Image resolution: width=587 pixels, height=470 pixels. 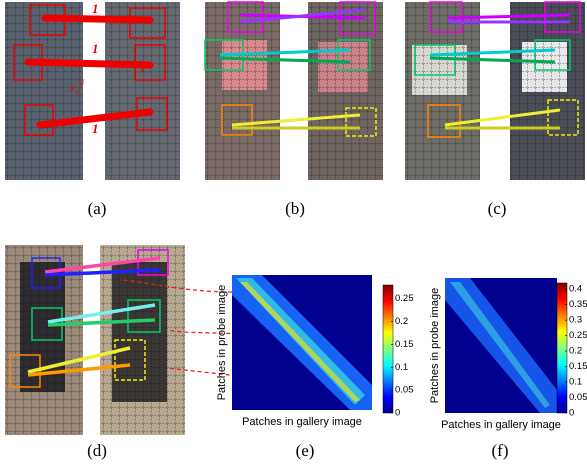 I want to click on colorbar-tick-label: 0.4, so click(x=575, y=289).